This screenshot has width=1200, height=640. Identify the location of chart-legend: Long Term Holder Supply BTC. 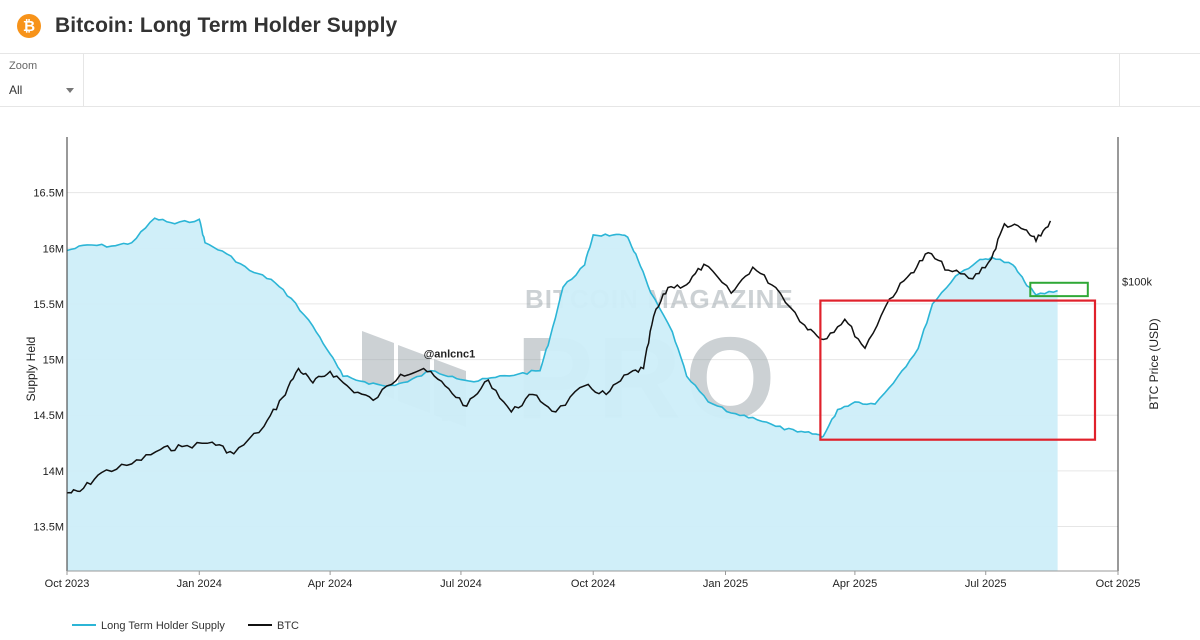
(185, 626).